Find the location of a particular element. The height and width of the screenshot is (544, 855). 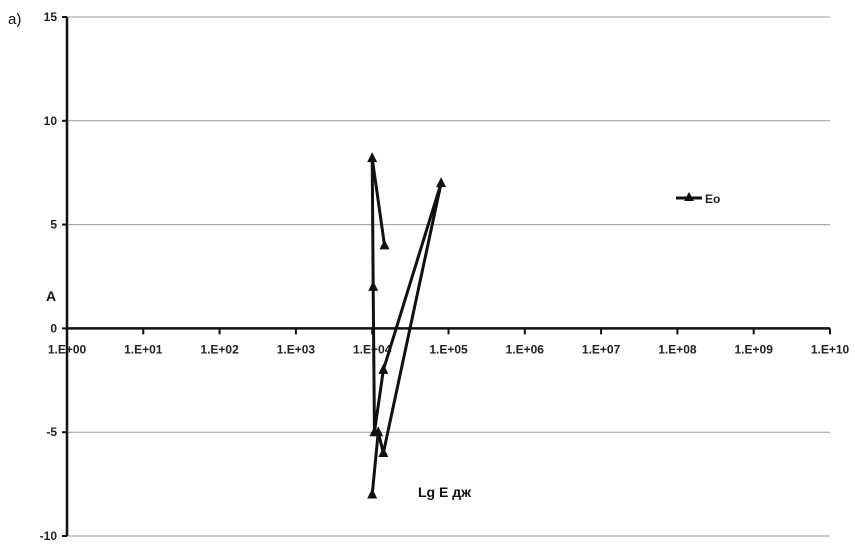

x-tick-label: 1.E+03 is located at coordinates (296, 349).